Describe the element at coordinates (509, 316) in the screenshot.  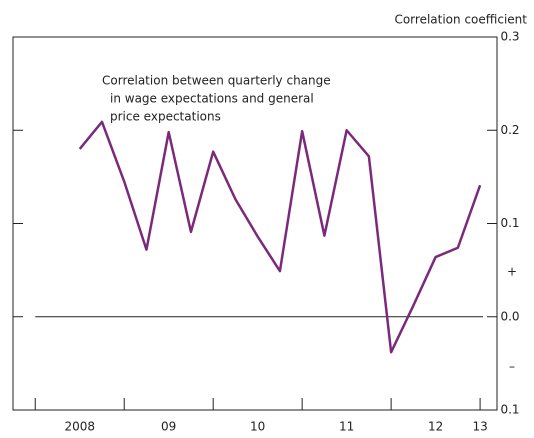
I see `y-tick-label: 0.0` at that location.